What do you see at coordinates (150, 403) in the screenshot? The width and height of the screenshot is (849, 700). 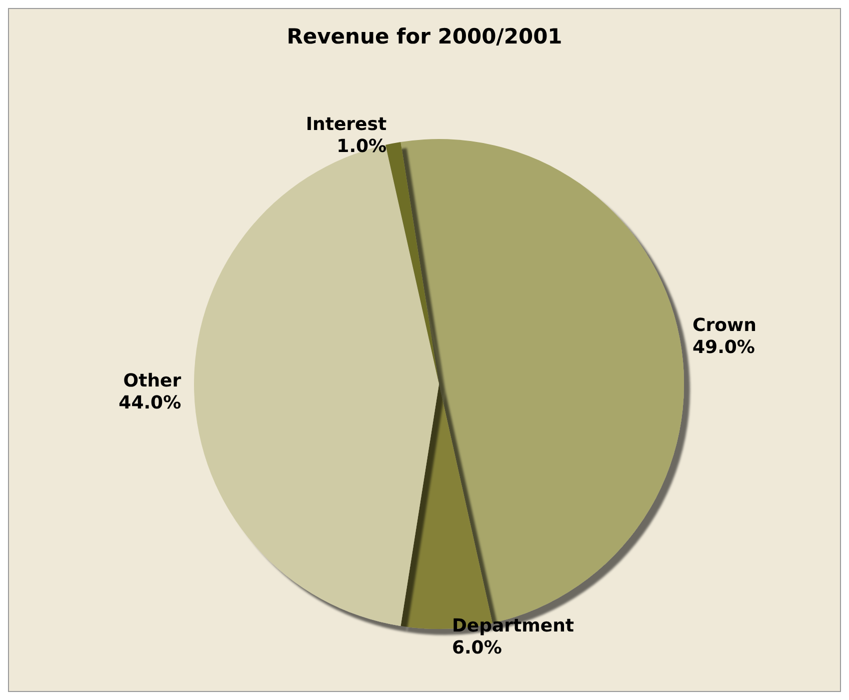 I see `data-label: 44.0%` at bounding box center [150, 403].